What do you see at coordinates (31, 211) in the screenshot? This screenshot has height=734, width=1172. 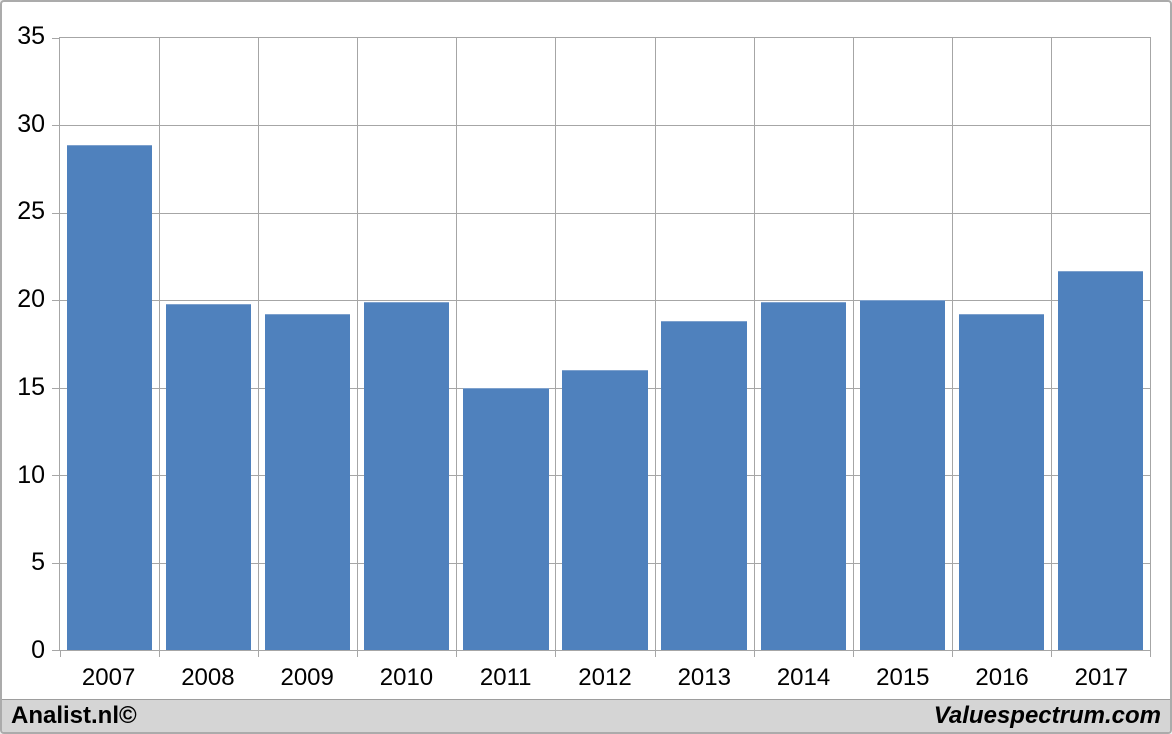 I see `y-axis-tick-label: 25` at bounding box center [31, 211].